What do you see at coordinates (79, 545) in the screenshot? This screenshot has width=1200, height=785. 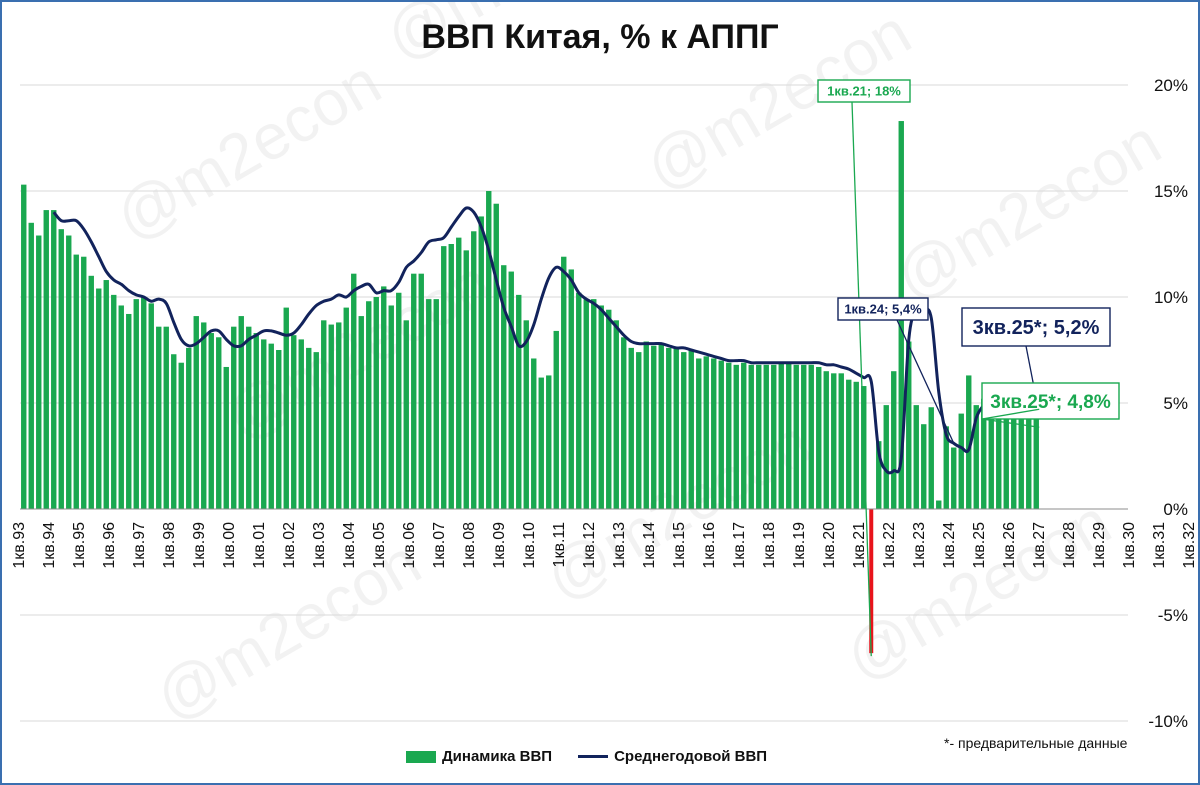 I see `x-tick-label: 1кв.95` at bounding box center [79, 545].